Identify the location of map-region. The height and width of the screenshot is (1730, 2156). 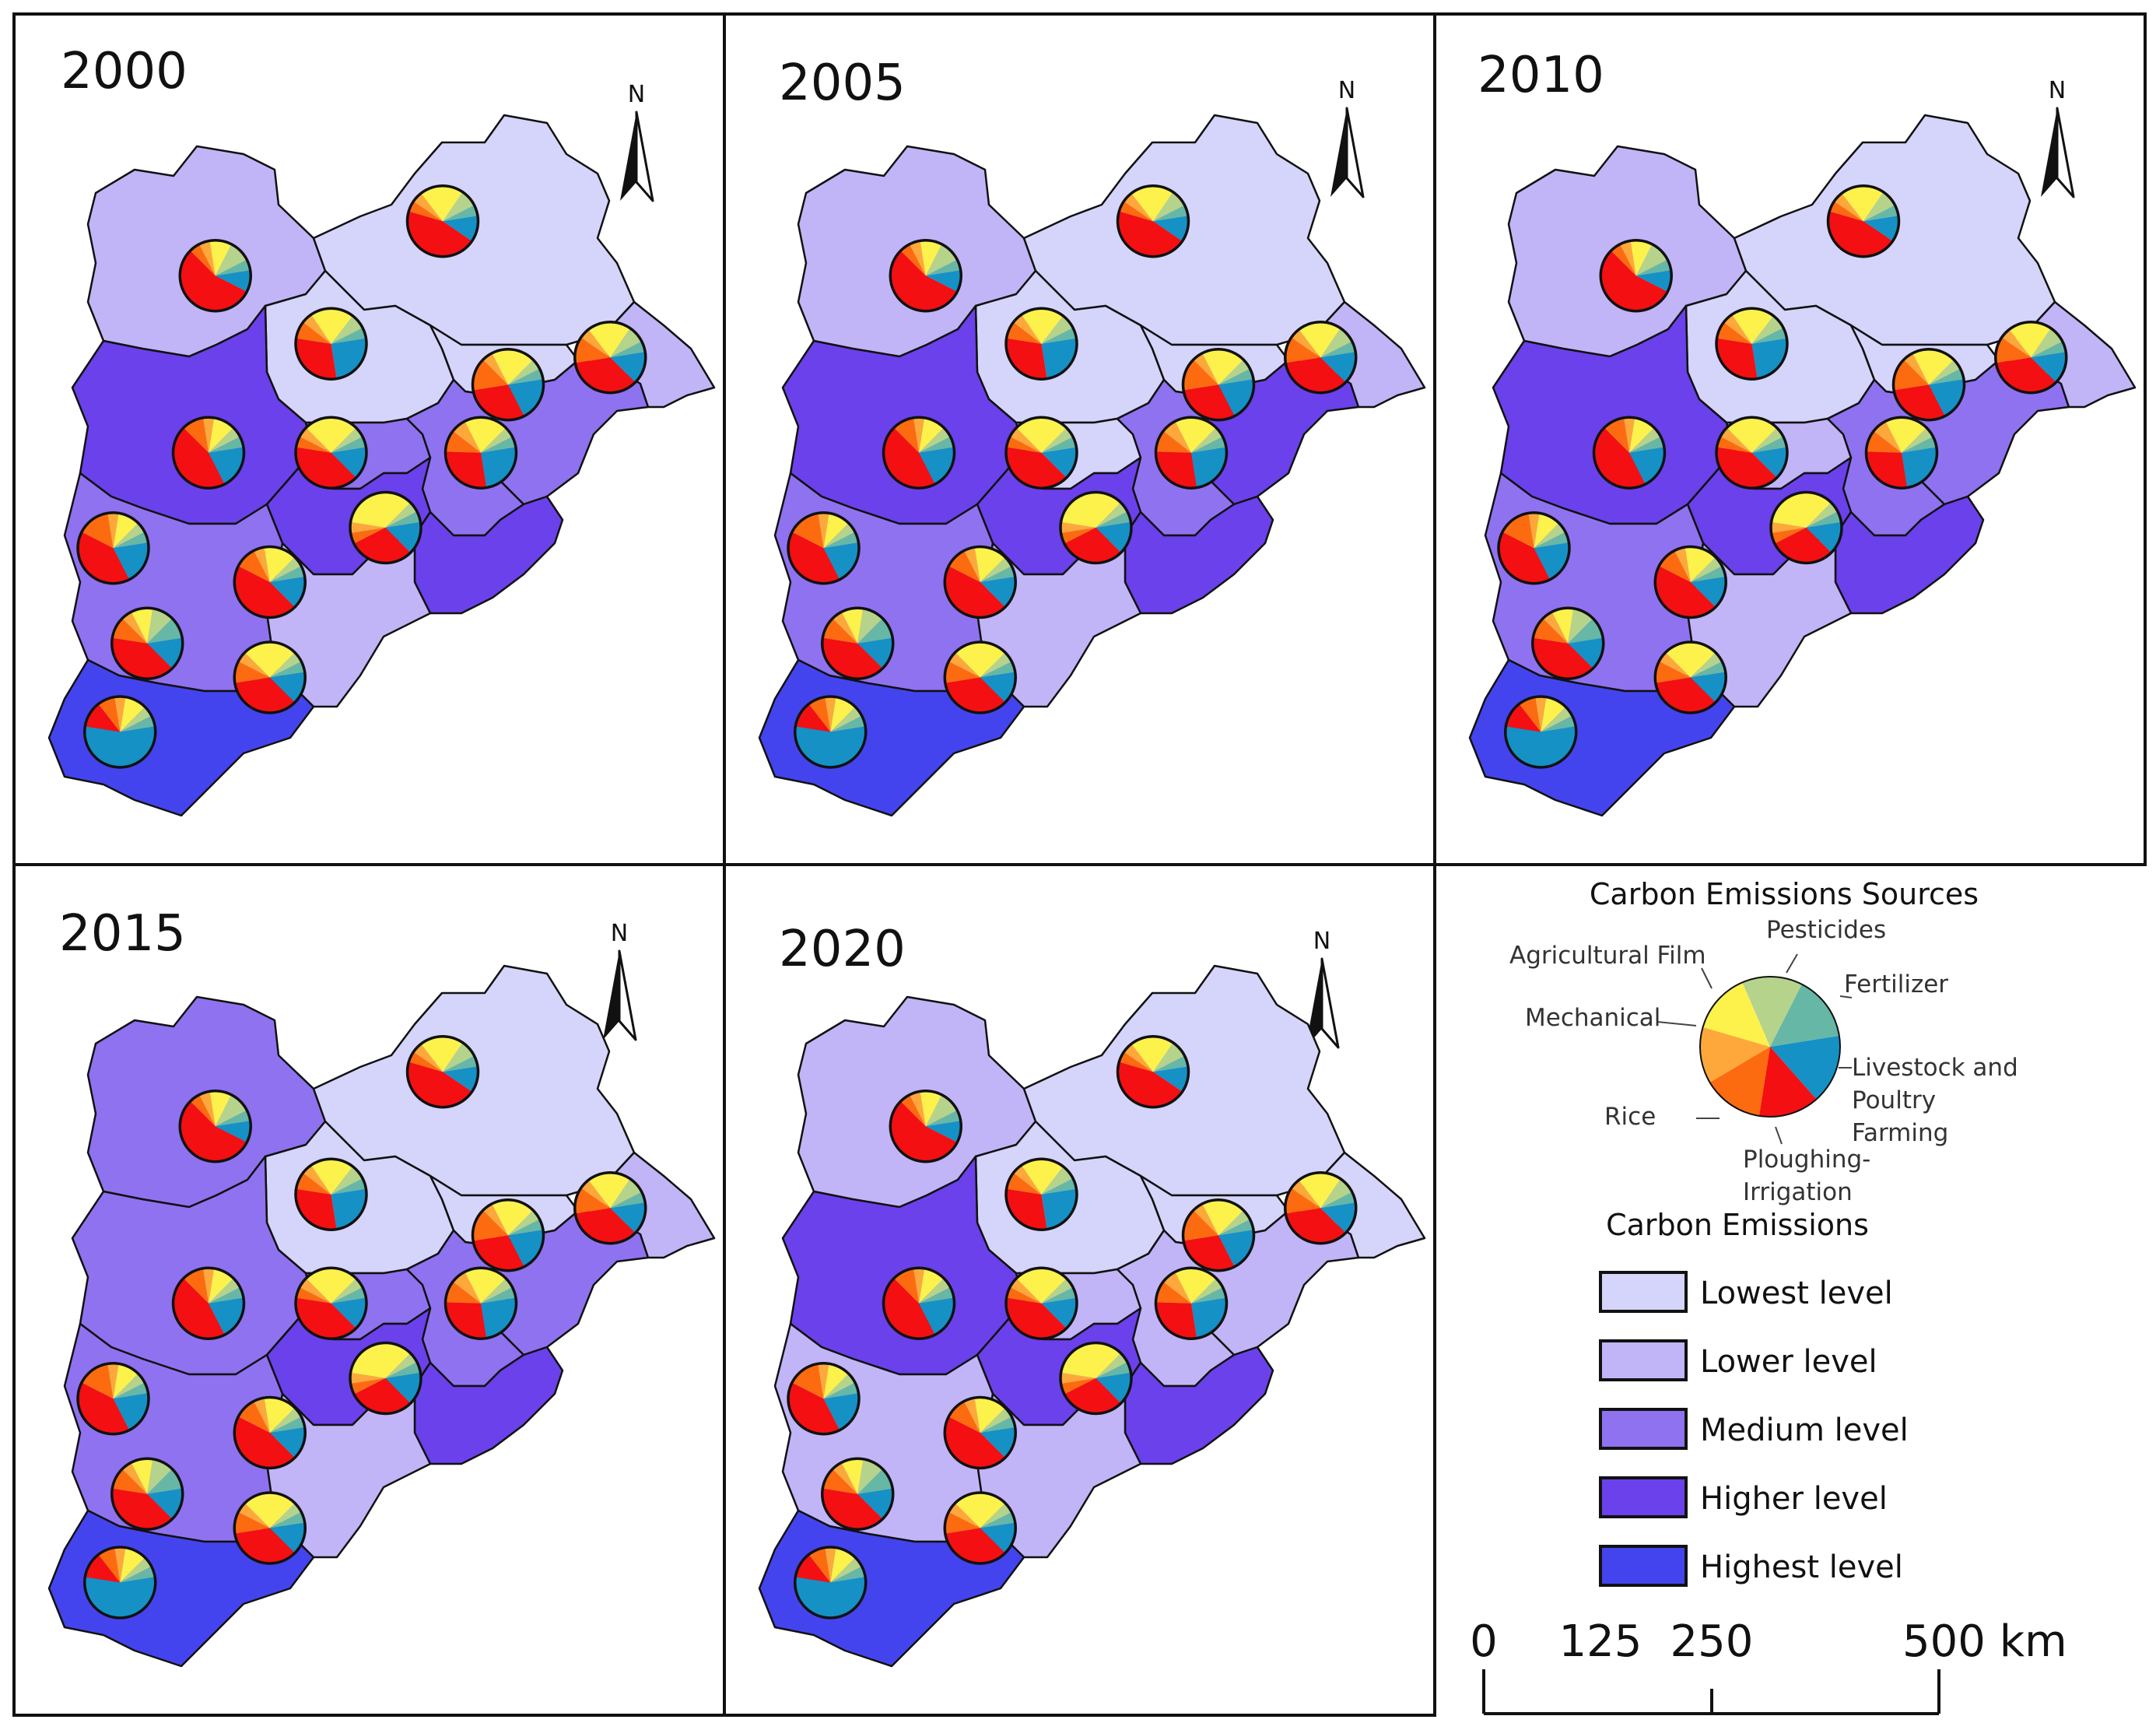
(1370, 354).